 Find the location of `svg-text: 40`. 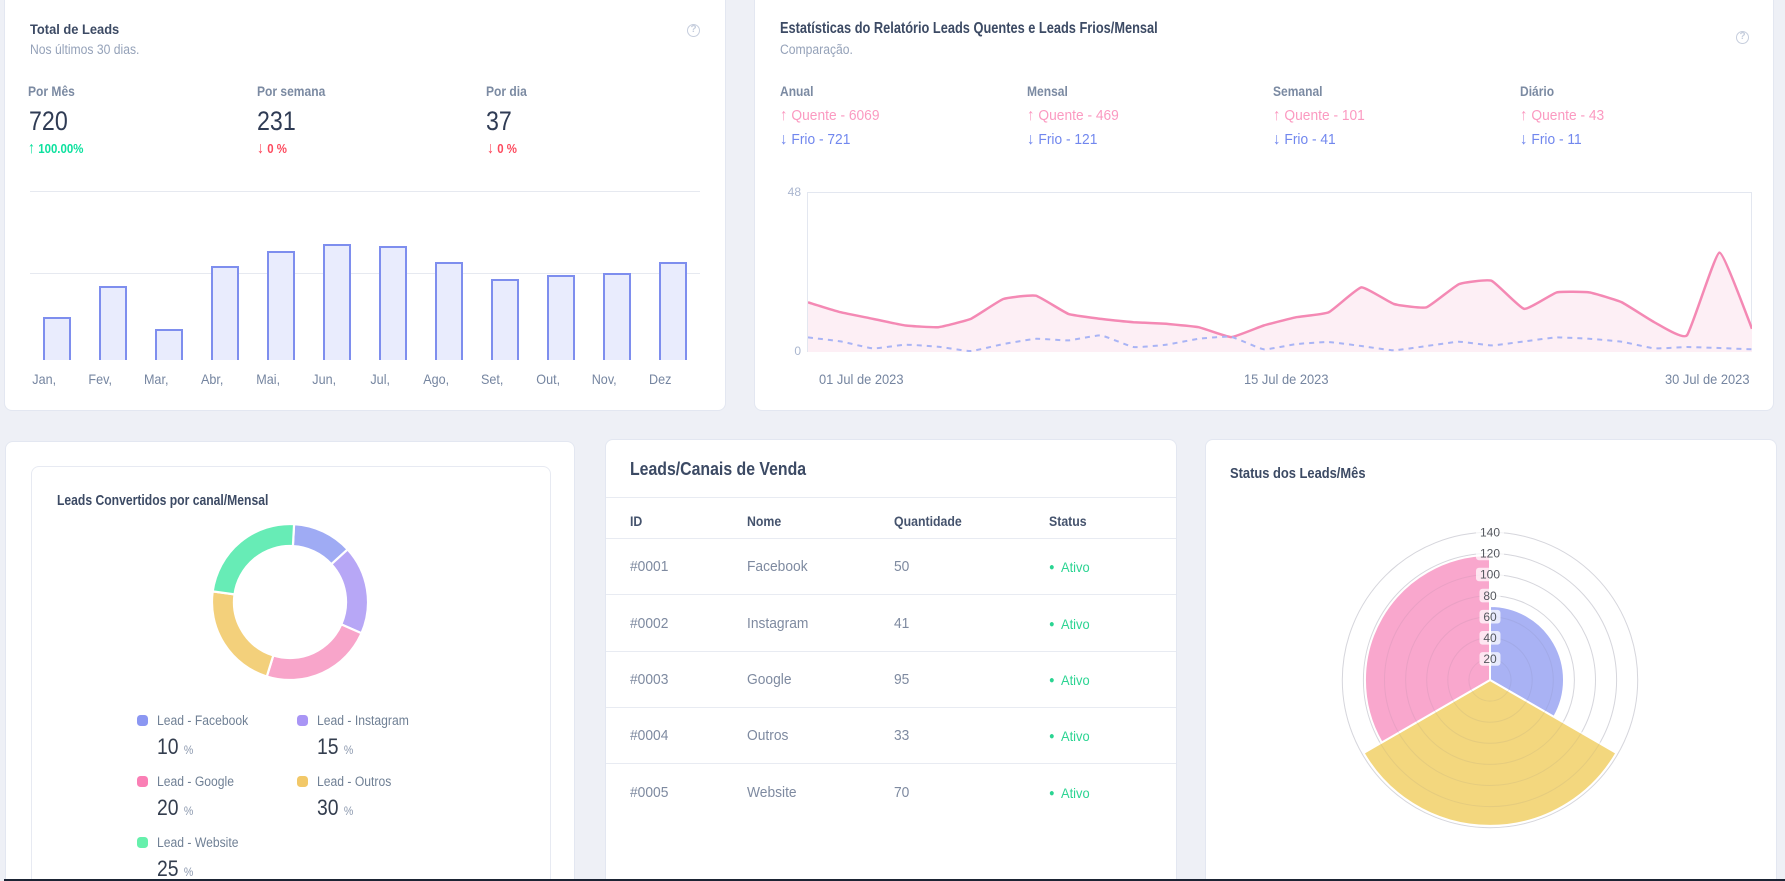

svg-text: 40 is located at coordinates (1490, 638).